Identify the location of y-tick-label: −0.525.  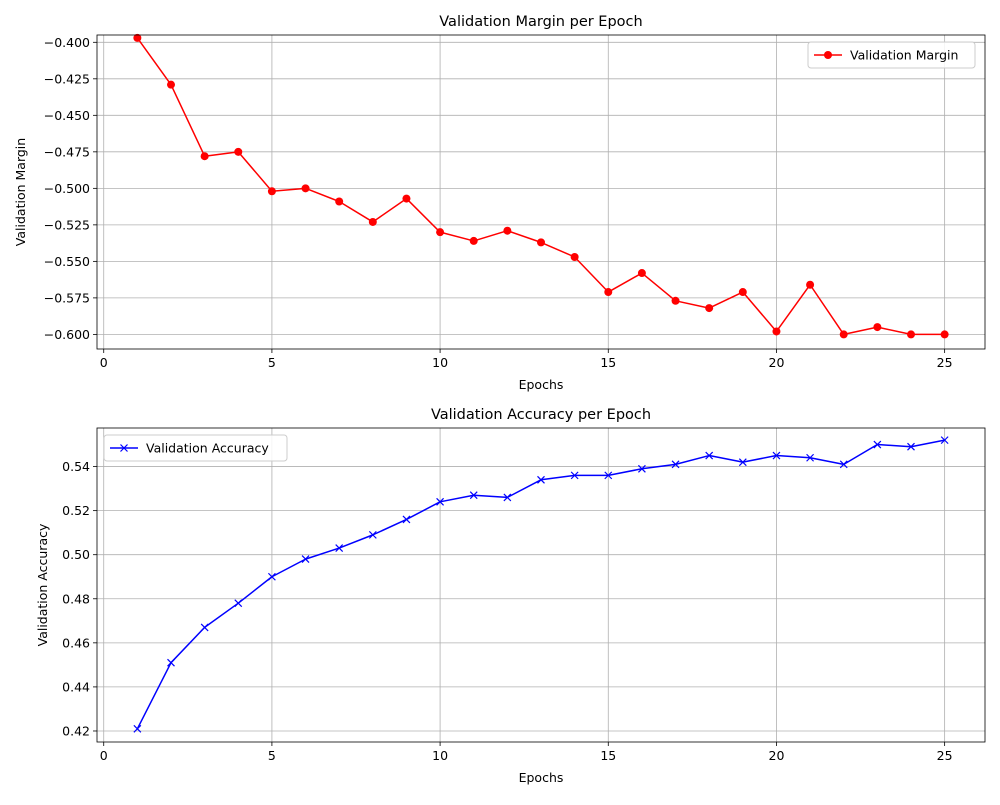
(67, 224).